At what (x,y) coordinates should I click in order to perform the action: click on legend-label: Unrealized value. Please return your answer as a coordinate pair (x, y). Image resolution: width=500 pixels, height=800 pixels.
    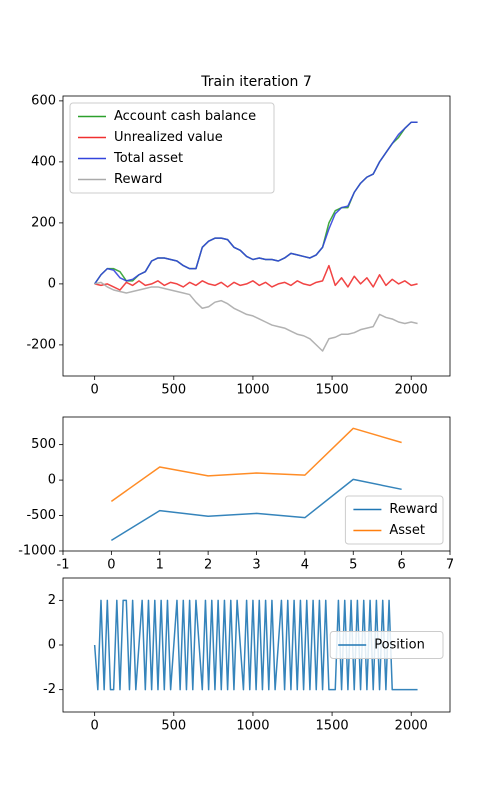
    Looking at the image, I should click on (168, 137).